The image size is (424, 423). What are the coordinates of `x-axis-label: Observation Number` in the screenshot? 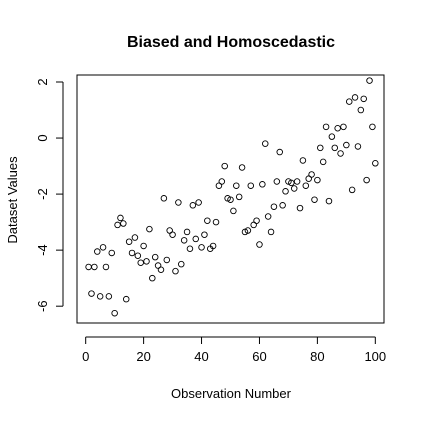 It's located at (231, 393).